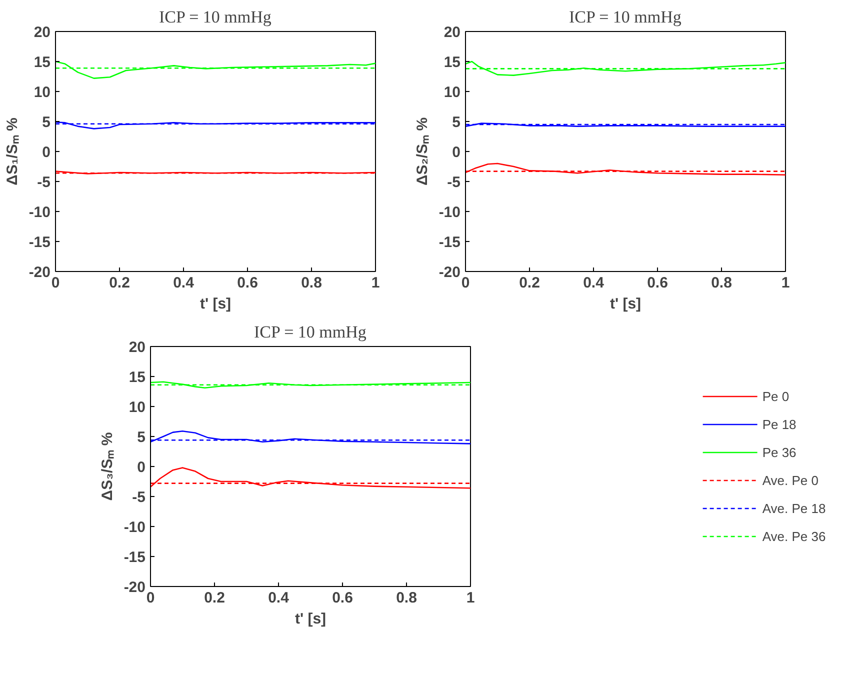 The height and width of the screenshot is (691, 854). What do you see at coordinates (790, 480) in the screenshot?
I see `legend-label: Ave. Pe 0` at bounding box center [790, 480].